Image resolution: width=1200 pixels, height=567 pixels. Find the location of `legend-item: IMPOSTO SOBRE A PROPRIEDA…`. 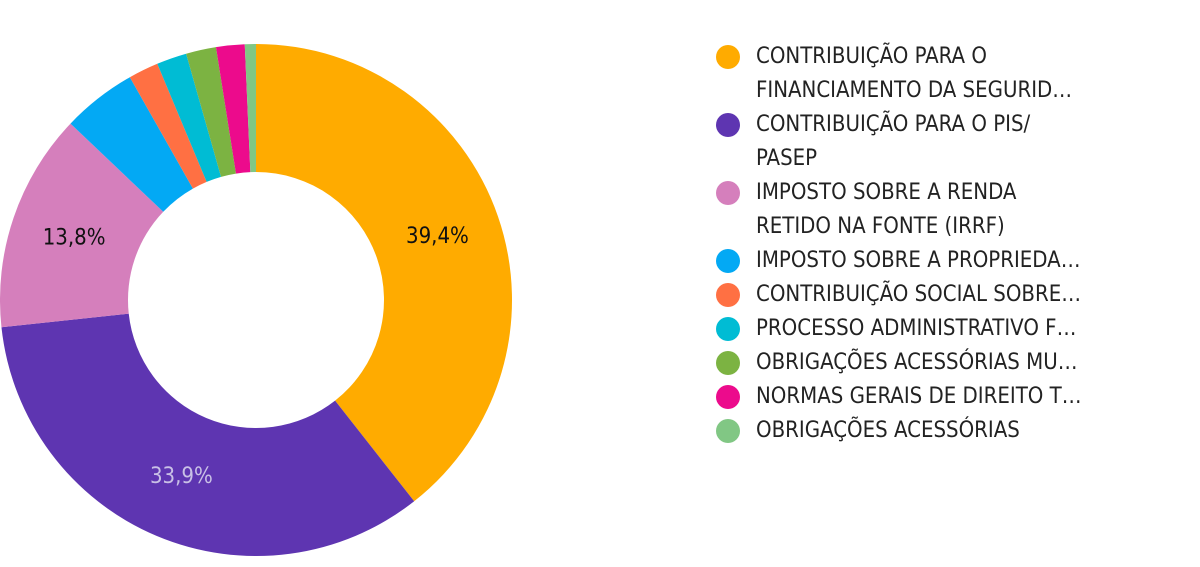

legend-item: IMPOSTO SOBRE A PROPRIEDA… is located at coordinates (952, 261).